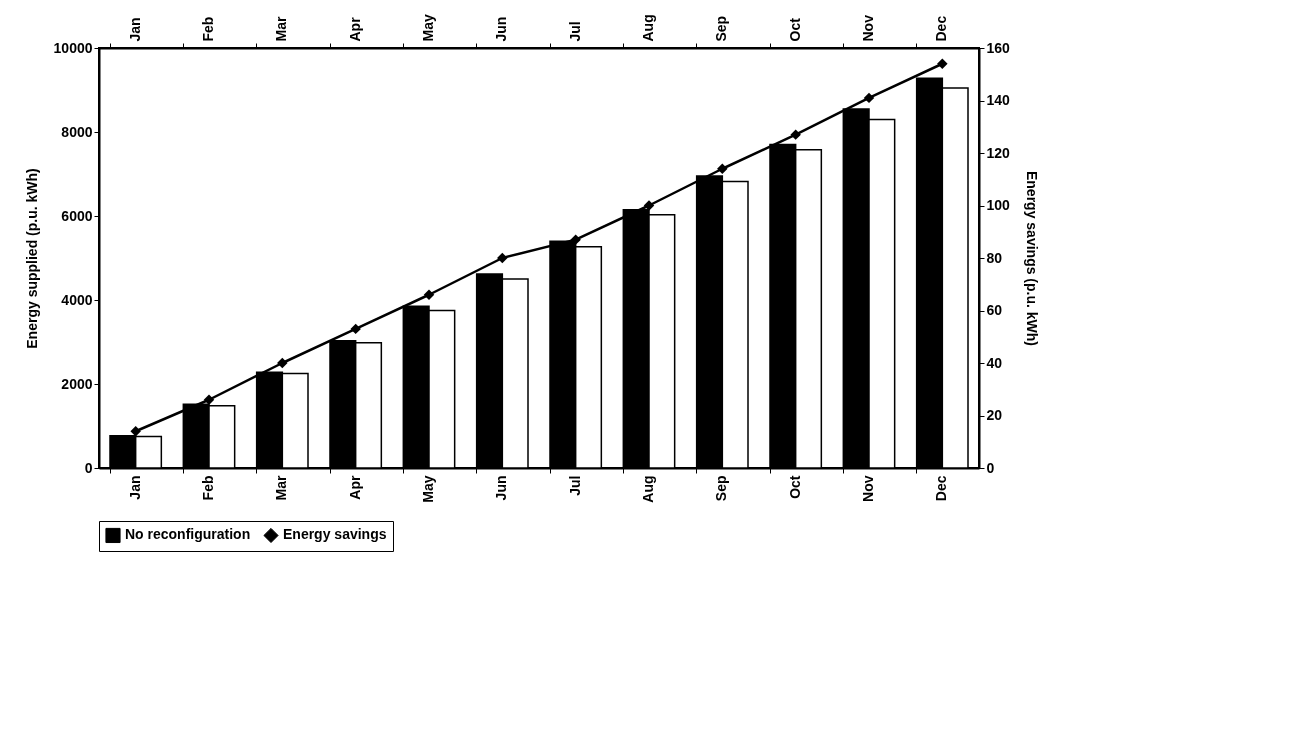 This screenshot has height=739, width=1295. Describe the element at coordinates (77, 383) in the screenshot. I see `y-tick-label: 2000` at that location.